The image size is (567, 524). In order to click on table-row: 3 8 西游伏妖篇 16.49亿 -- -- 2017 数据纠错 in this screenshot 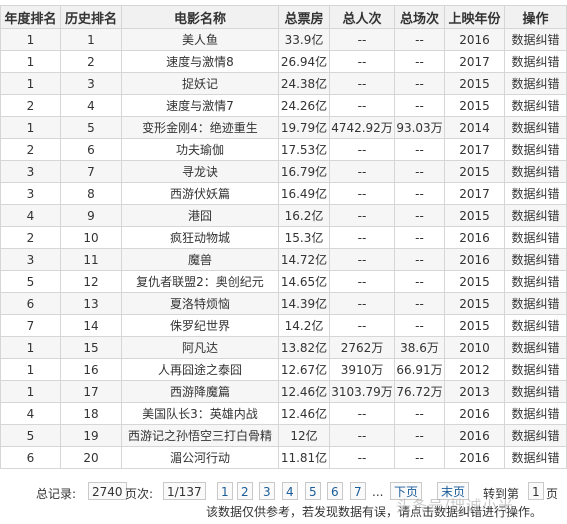, I will do `click(283, 193)`.